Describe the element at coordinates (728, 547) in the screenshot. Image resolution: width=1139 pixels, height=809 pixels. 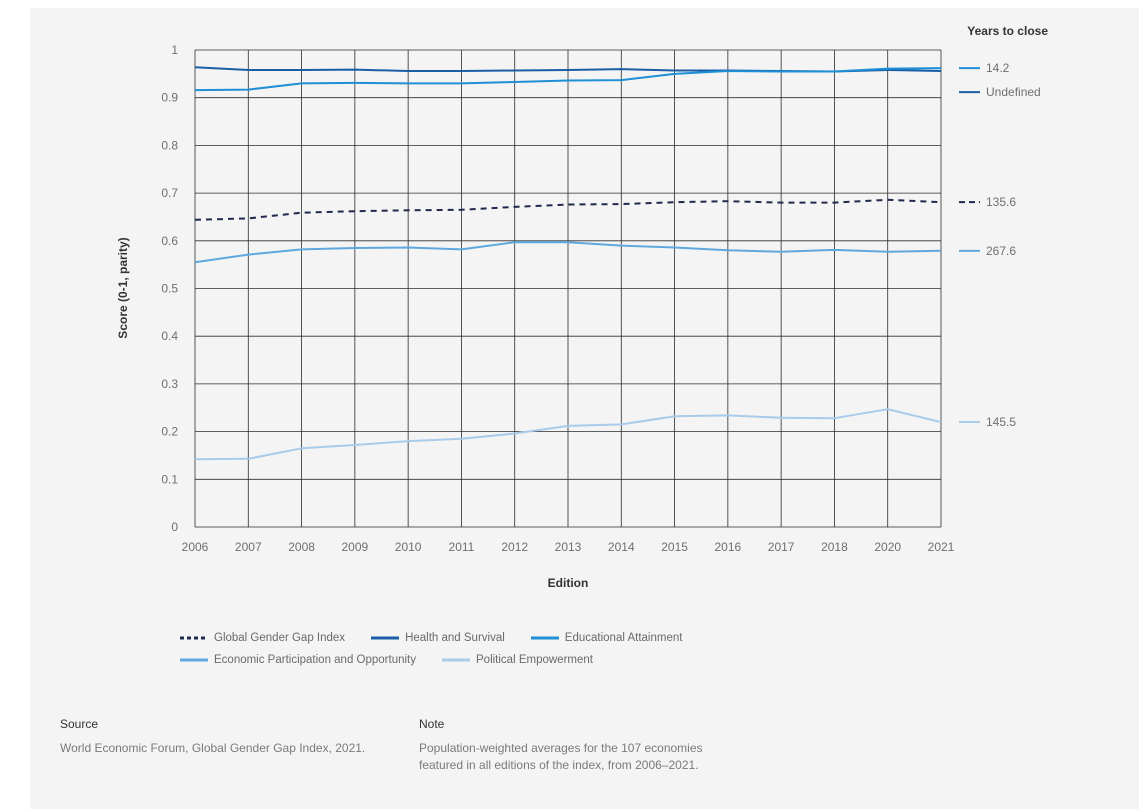
I see `x-tick-label: 2016` at that location.